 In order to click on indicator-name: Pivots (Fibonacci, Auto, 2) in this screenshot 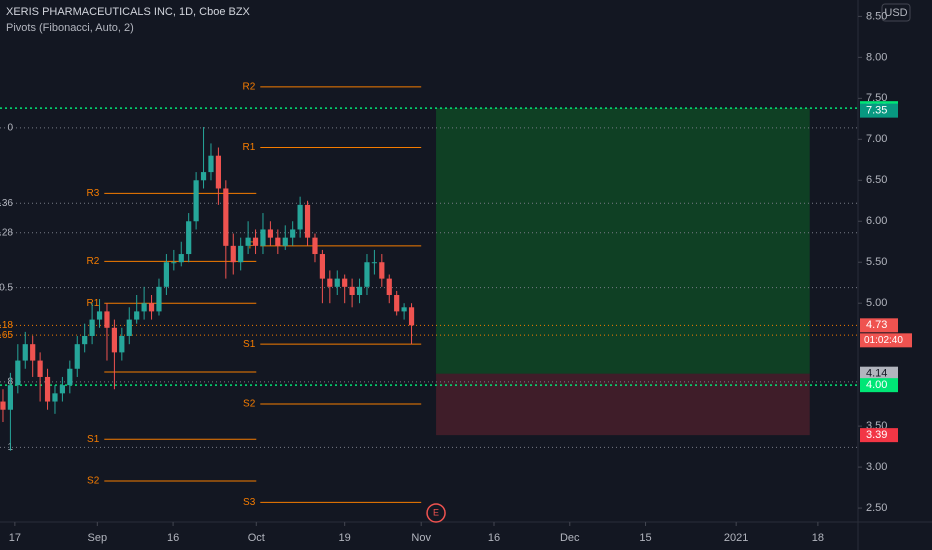, I will do `click(70, 28)`.